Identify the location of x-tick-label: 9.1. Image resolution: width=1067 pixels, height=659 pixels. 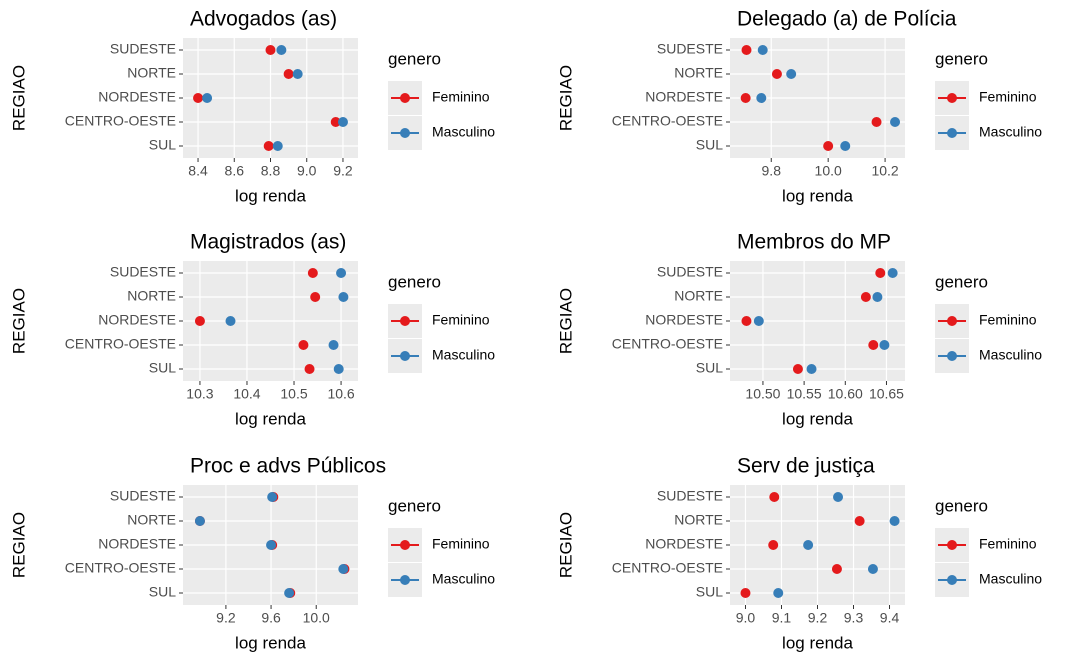
(782, 618).